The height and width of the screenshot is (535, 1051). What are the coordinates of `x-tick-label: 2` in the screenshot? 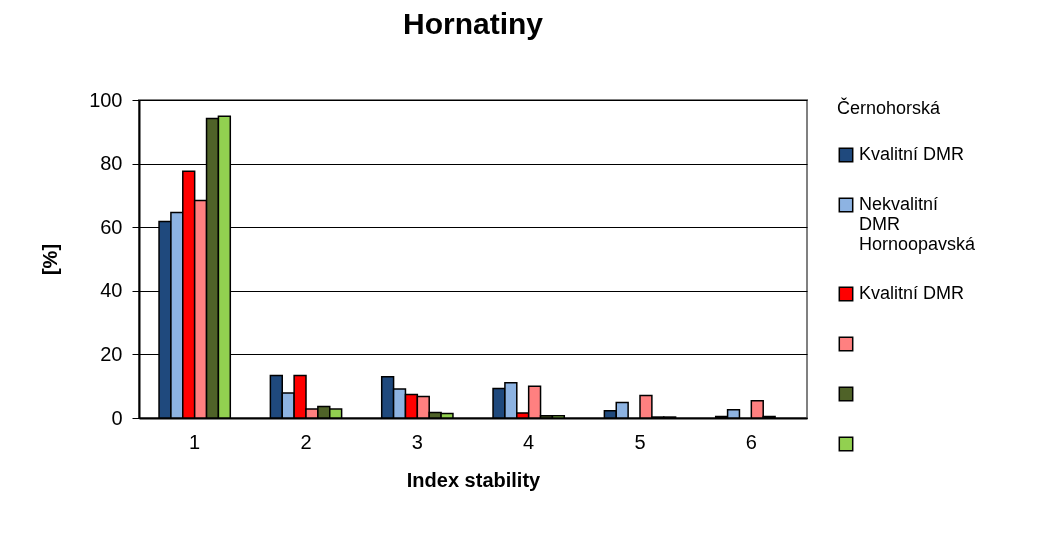 It's located at (306, 441).